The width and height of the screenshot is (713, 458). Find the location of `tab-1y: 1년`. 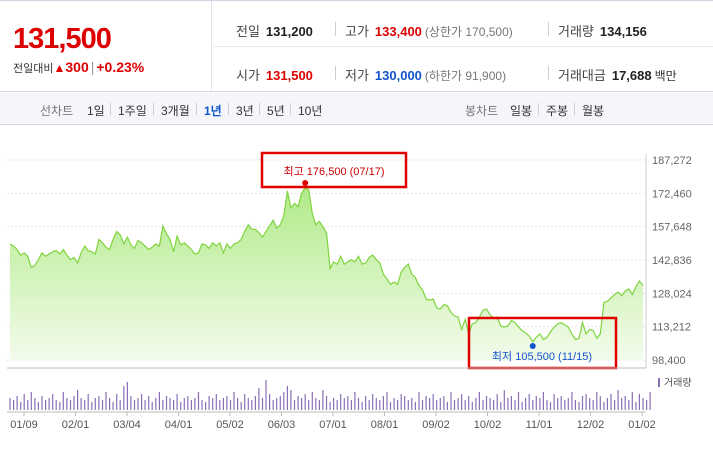

tab-1y: 1년 is located at coordinates (213, 111).